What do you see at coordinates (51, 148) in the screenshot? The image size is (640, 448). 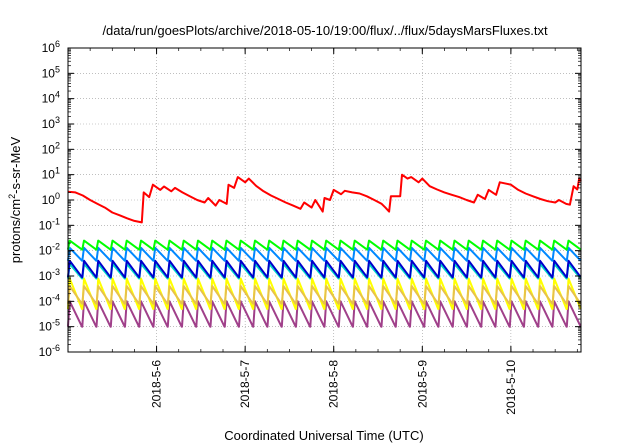 I see `y-tick-label: 10²` at bounding box center [51, 148].